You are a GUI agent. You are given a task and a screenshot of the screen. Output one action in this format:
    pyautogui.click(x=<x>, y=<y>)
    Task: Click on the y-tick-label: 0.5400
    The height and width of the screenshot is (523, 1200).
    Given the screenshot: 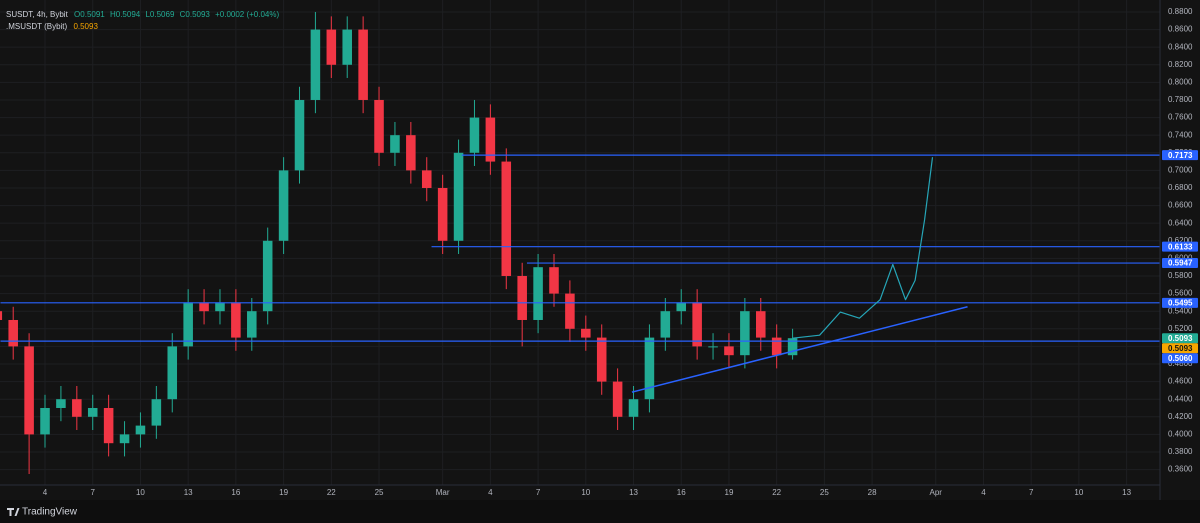 What is the action you would take?
    pyautogui.click(x=1180, y=310)
    